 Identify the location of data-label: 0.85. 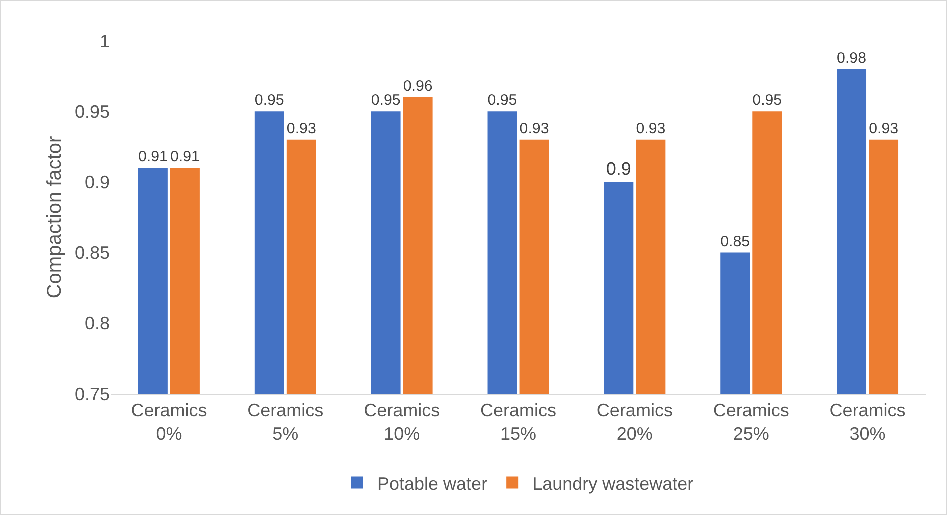
(735, 241).